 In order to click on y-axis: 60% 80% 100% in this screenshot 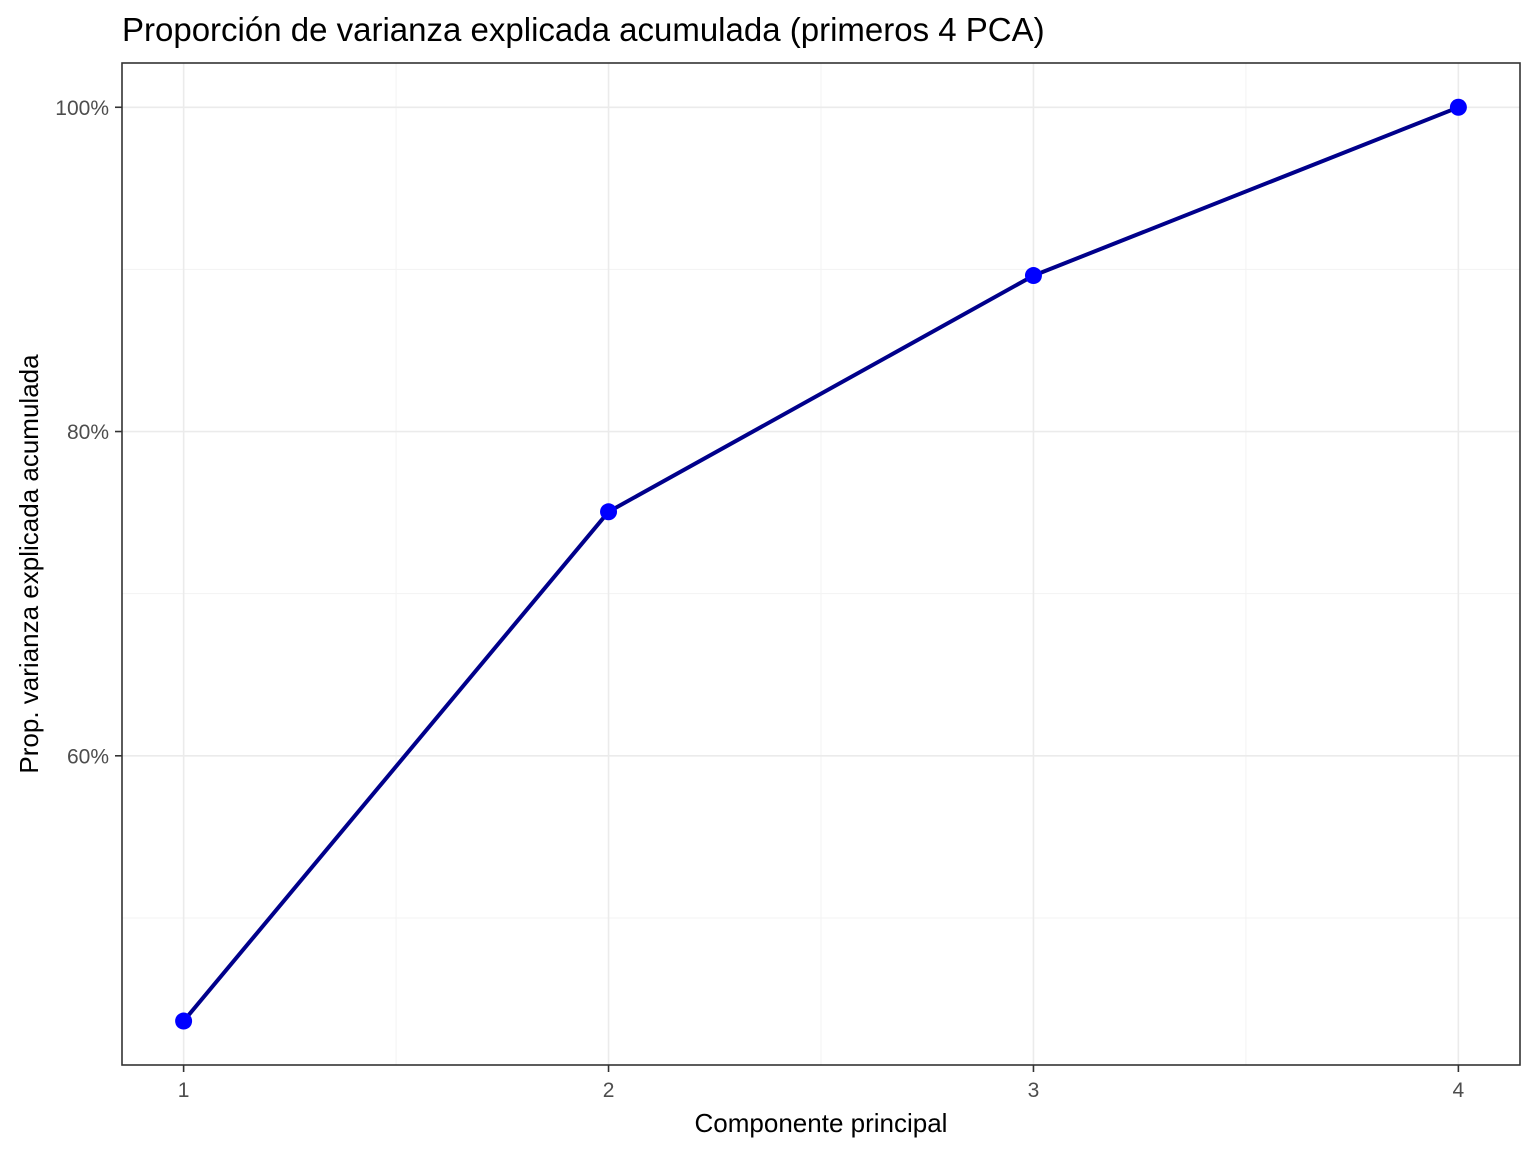, I will do `click(88, 432)`.